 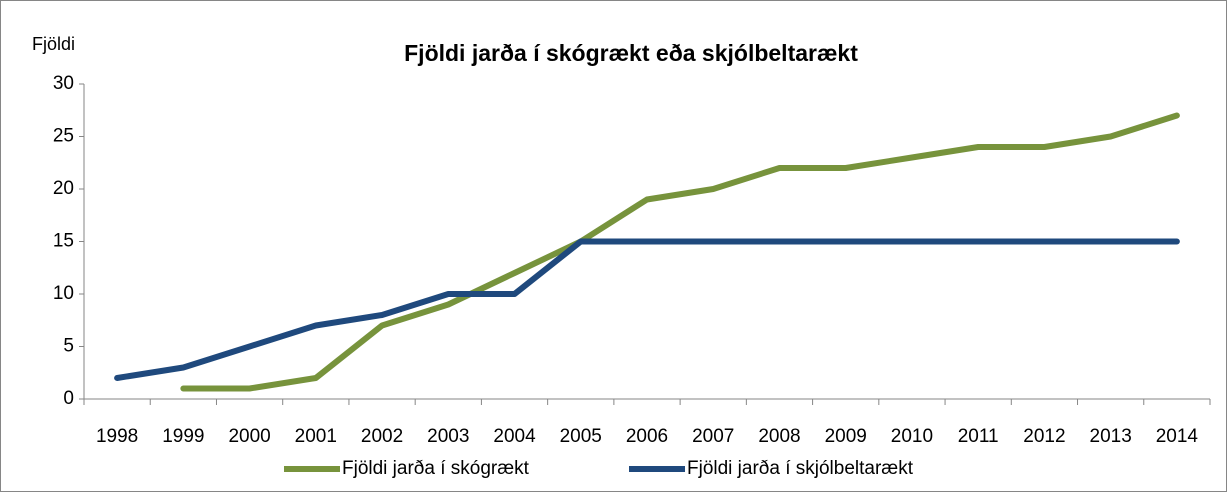 What do you see at coordinates (1044, 436) in the screenshot?
I see `x-tick-label: 2012` at bounding box center [1044, 436].